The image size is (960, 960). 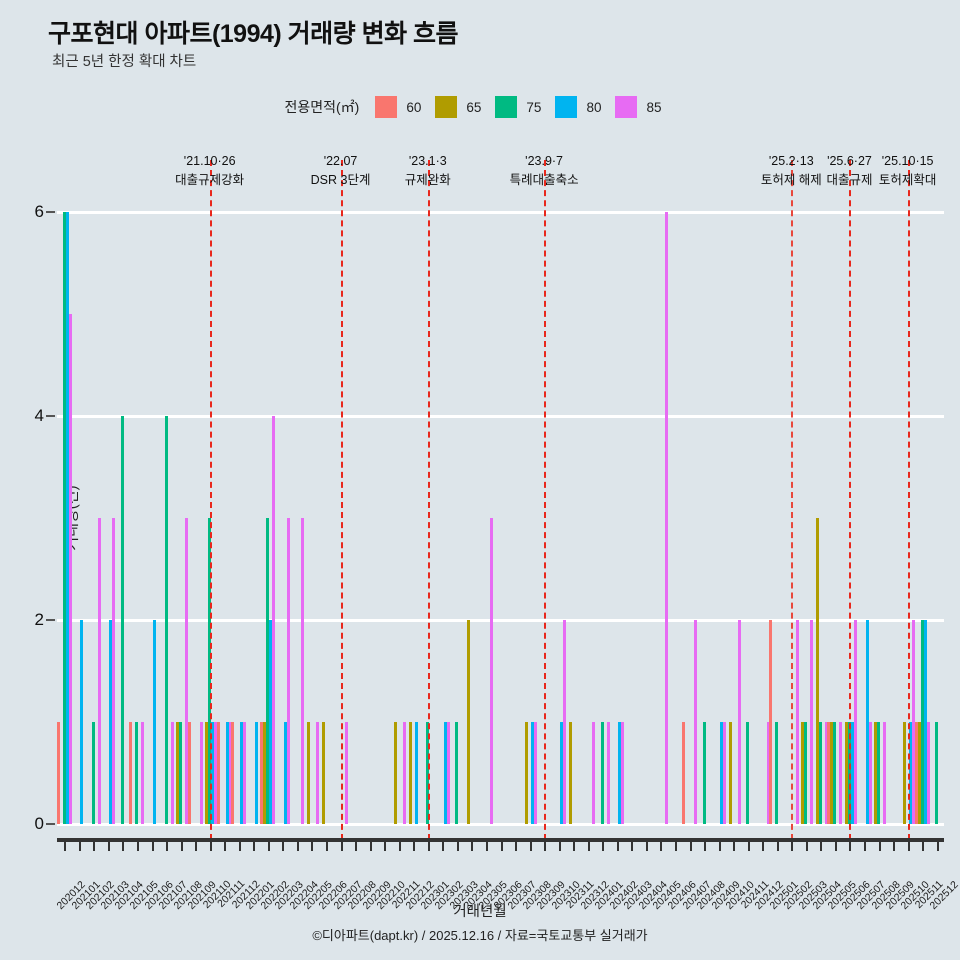 What do you see at coordinates (518, 107) in the screenshot?
I see `legend-item-75: 75` at bounding box center [518, 107].